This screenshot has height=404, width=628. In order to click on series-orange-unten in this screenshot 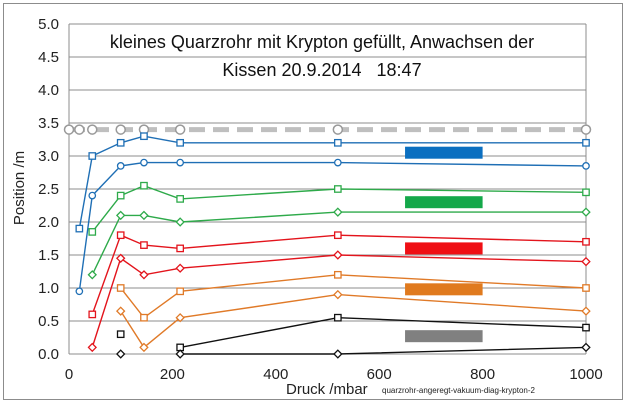, I will do `click(353, 321)`.